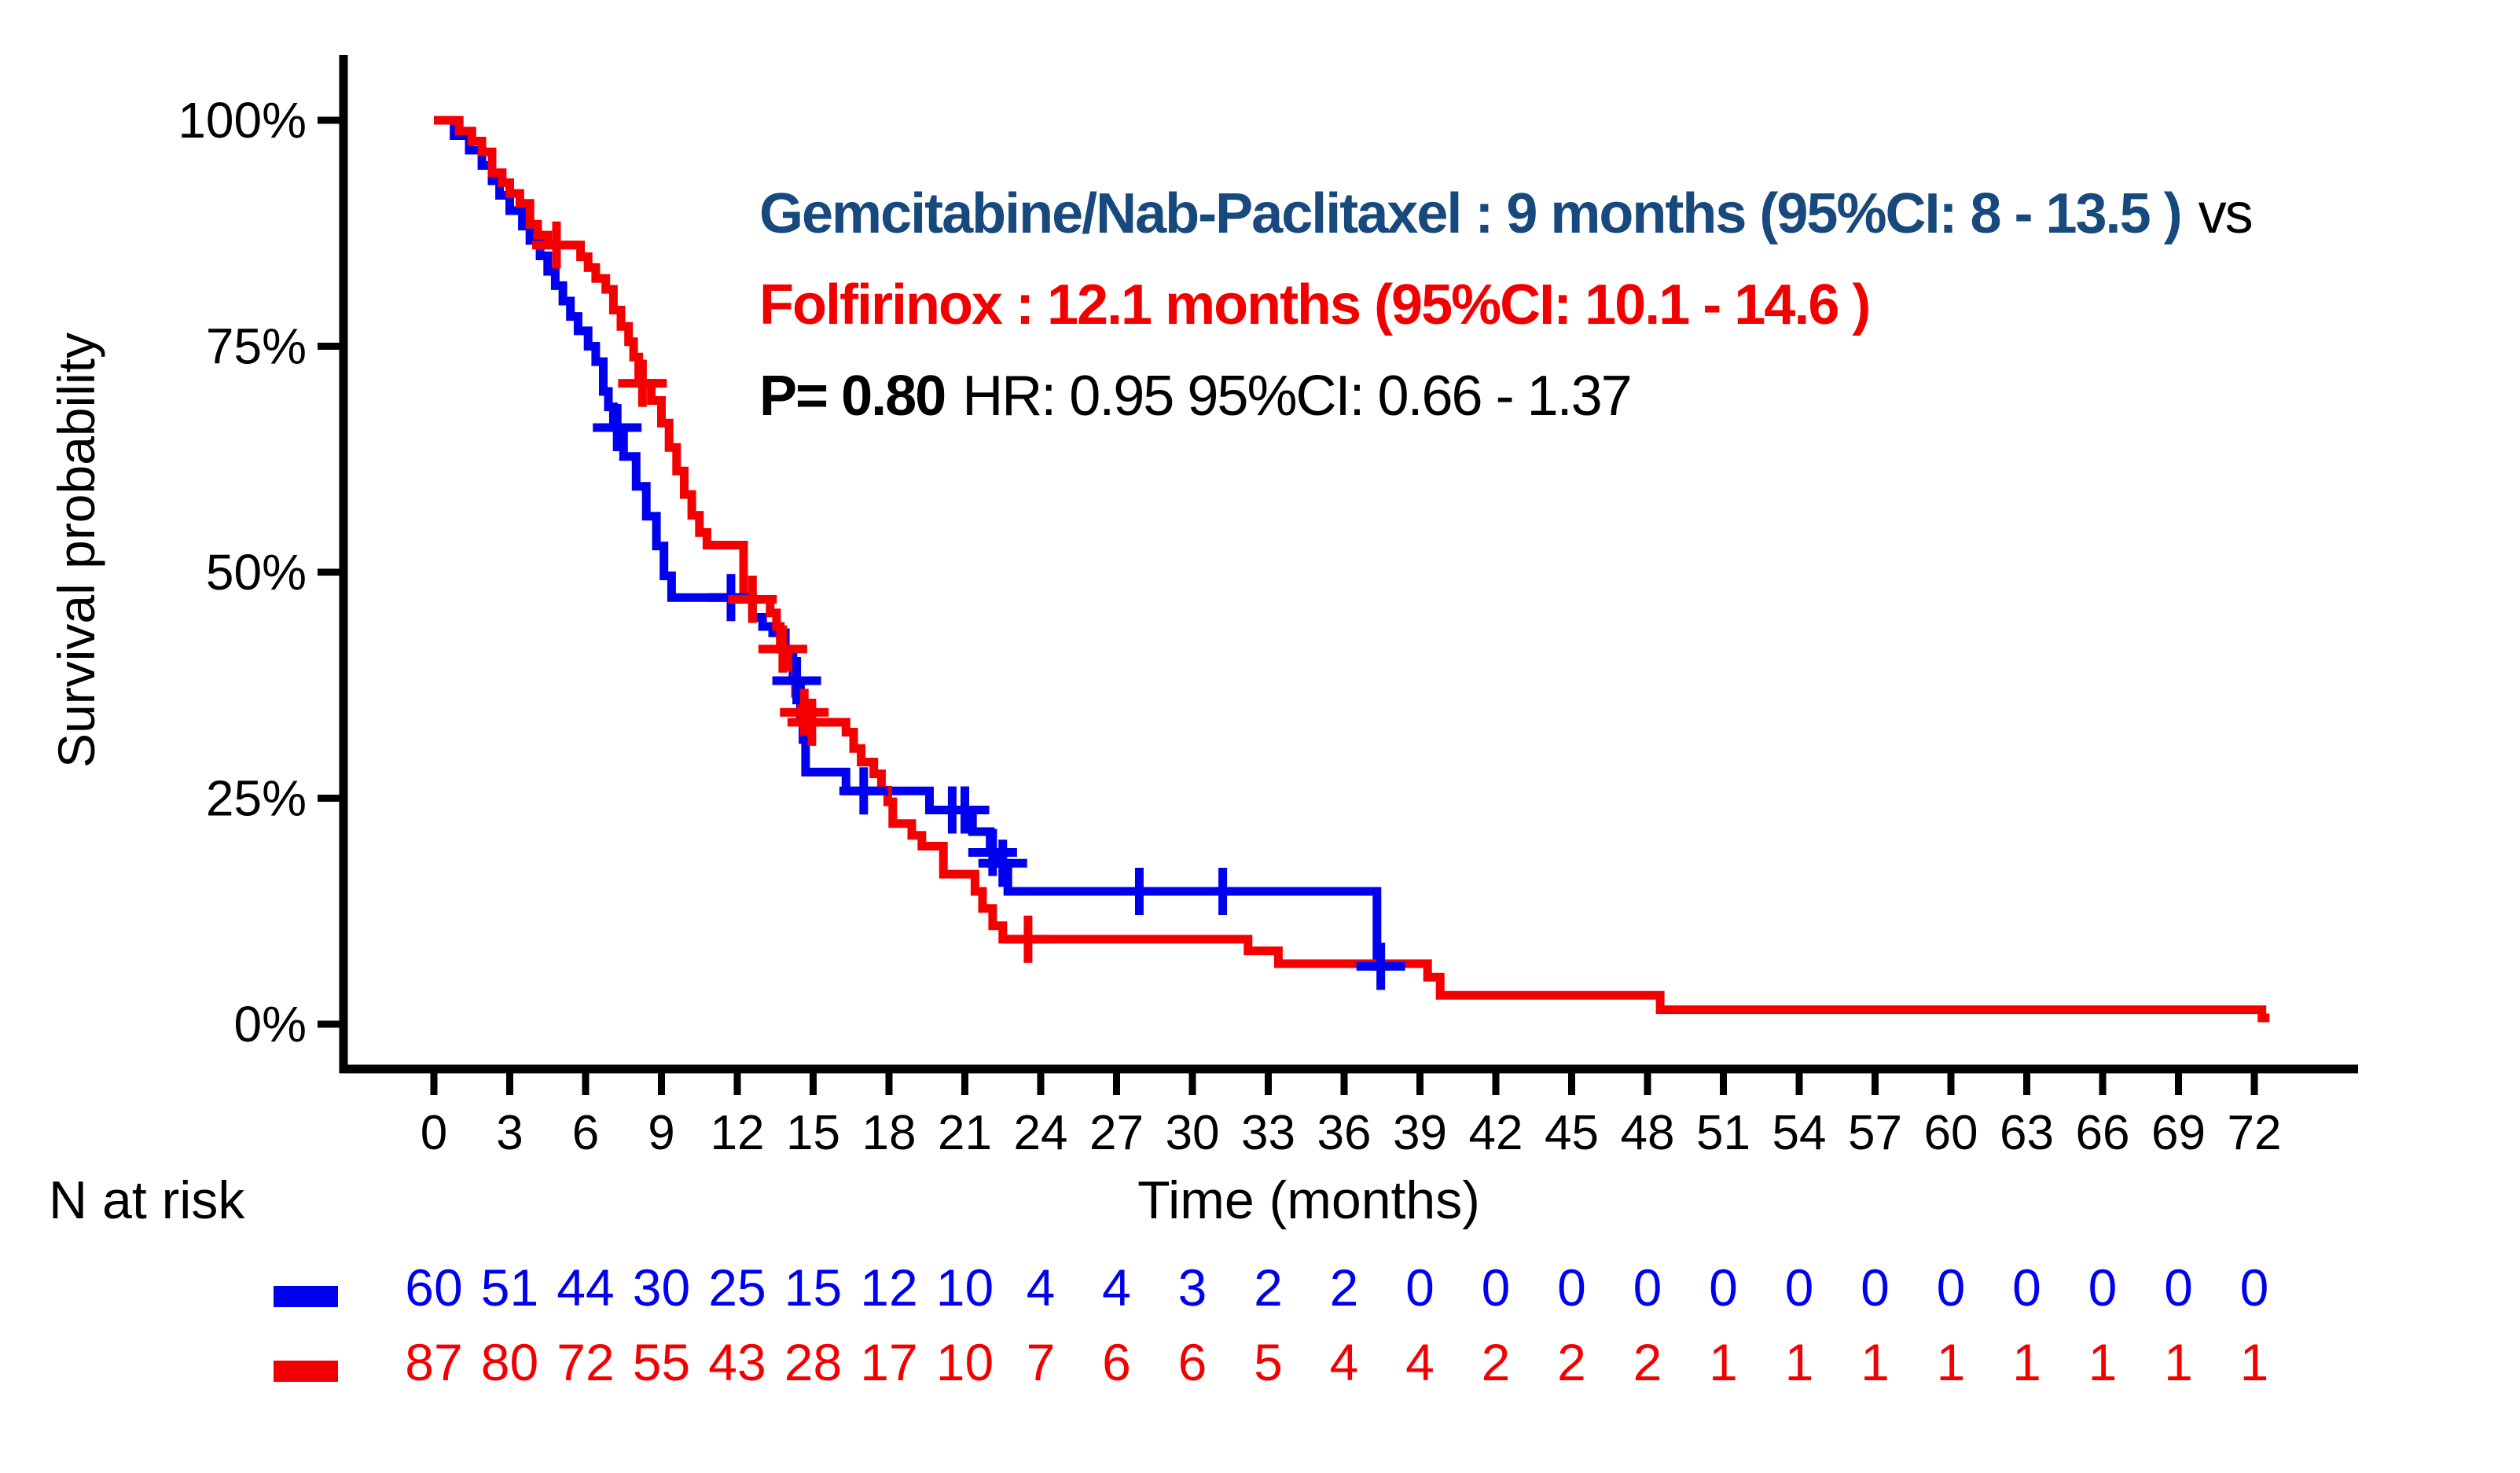  Describe the element at coordinates (888, 1362) in the screenshot. I see `risk-count-red: 17` at that location.